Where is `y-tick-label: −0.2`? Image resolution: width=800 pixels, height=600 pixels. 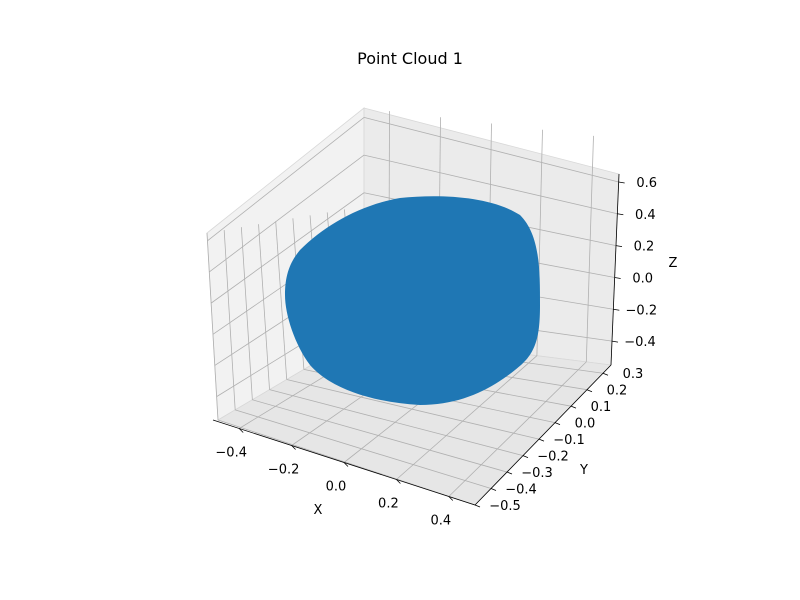
y-tick-label: −0.2 is located at coordinates (553, 457).